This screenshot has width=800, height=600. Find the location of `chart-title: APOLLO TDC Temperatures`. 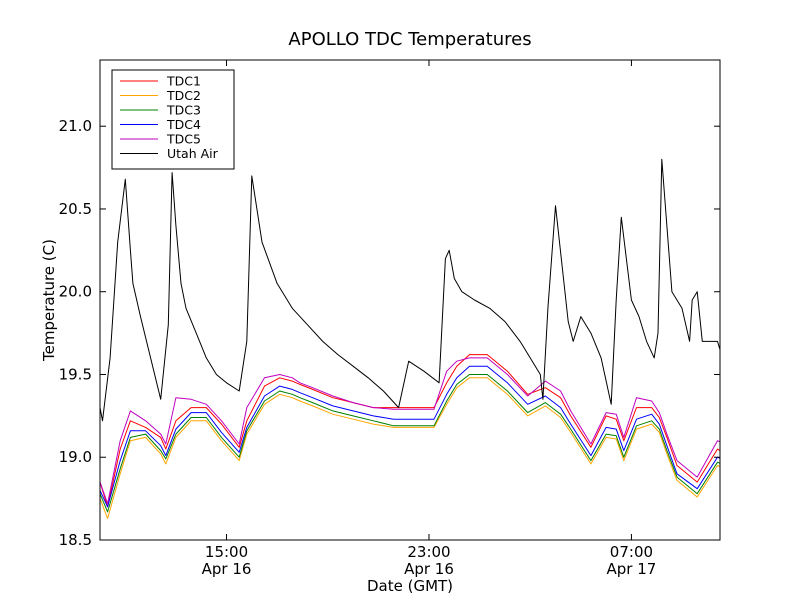

chart-title: APOLLO TDC Temperatures is located at coordinates (409, 39).